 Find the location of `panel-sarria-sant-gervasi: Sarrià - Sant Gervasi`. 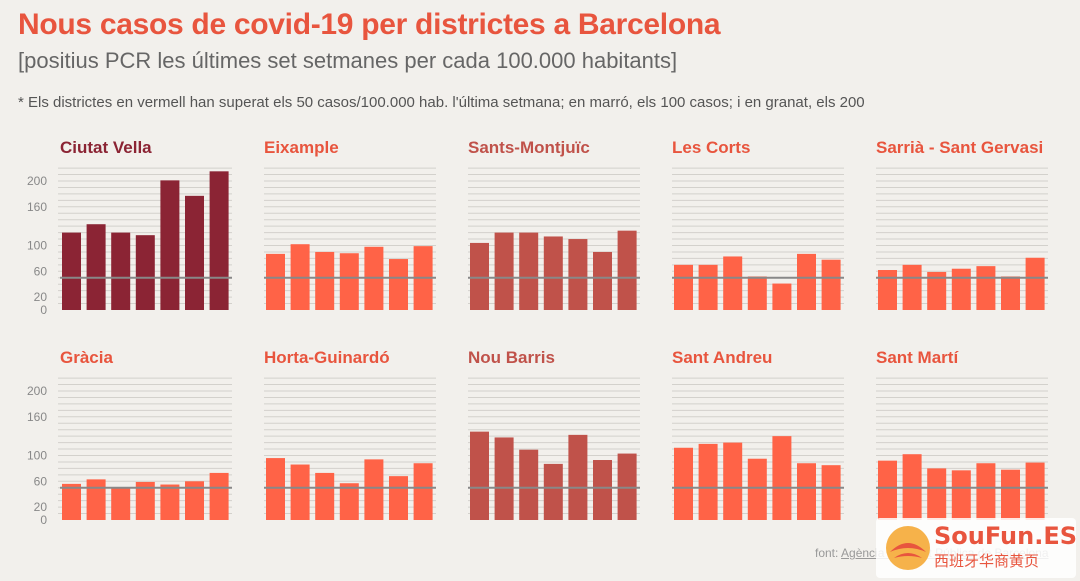

panel-sarria-sant-gervasi: Sarrià - Sant Gervasi is located at coordinates (962, 224).